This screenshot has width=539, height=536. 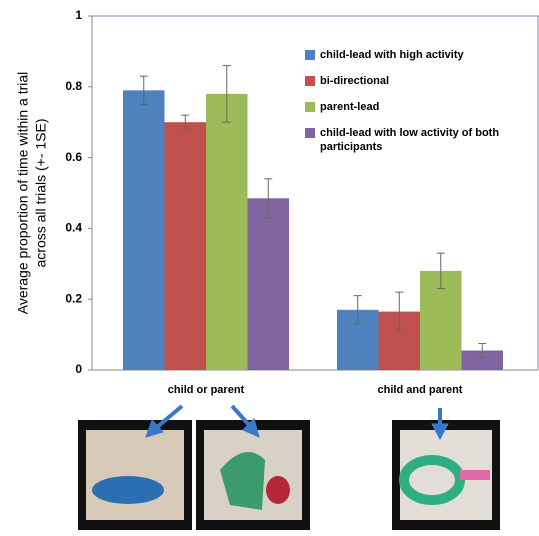 I want to click on legend-item: child-lead with high activity, so click(x=417, y=55).